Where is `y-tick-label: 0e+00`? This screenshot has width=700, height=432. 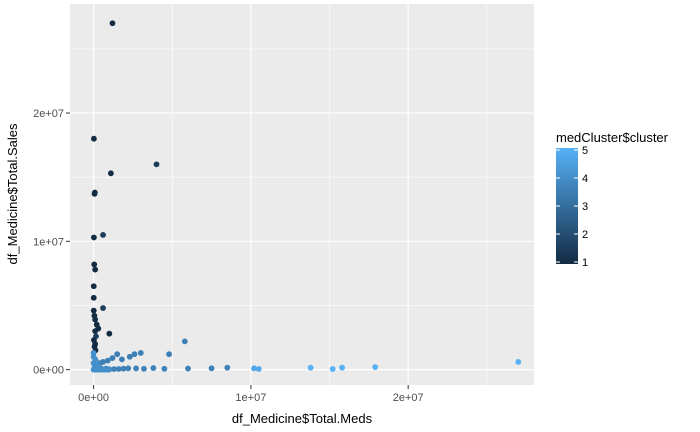 y-tick-label: 0e+00 is located at coordinates (48, 371).